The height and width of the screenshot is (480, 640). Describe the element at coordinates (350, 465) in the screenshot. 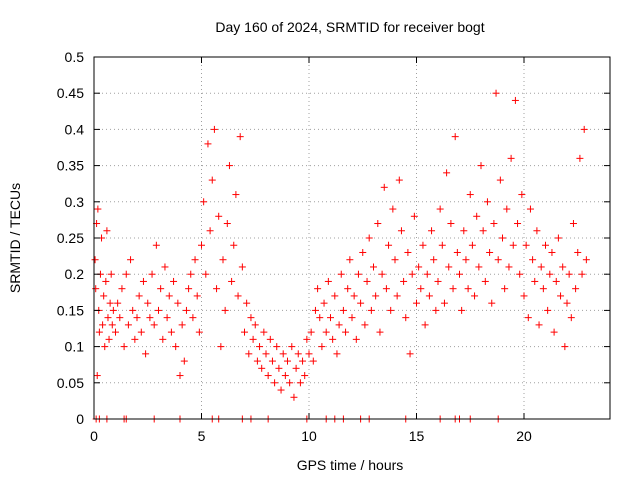

I see `x-axis-label: GPS time / hours` at that location.